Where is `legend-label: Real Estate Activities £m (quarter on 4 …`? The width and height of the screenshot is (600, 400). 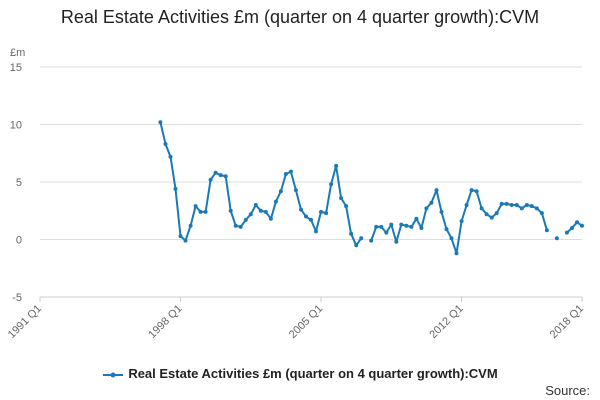
legend-label: Real Estate Activities £m (quarter on 4 … is located at coordinates (313, 373).